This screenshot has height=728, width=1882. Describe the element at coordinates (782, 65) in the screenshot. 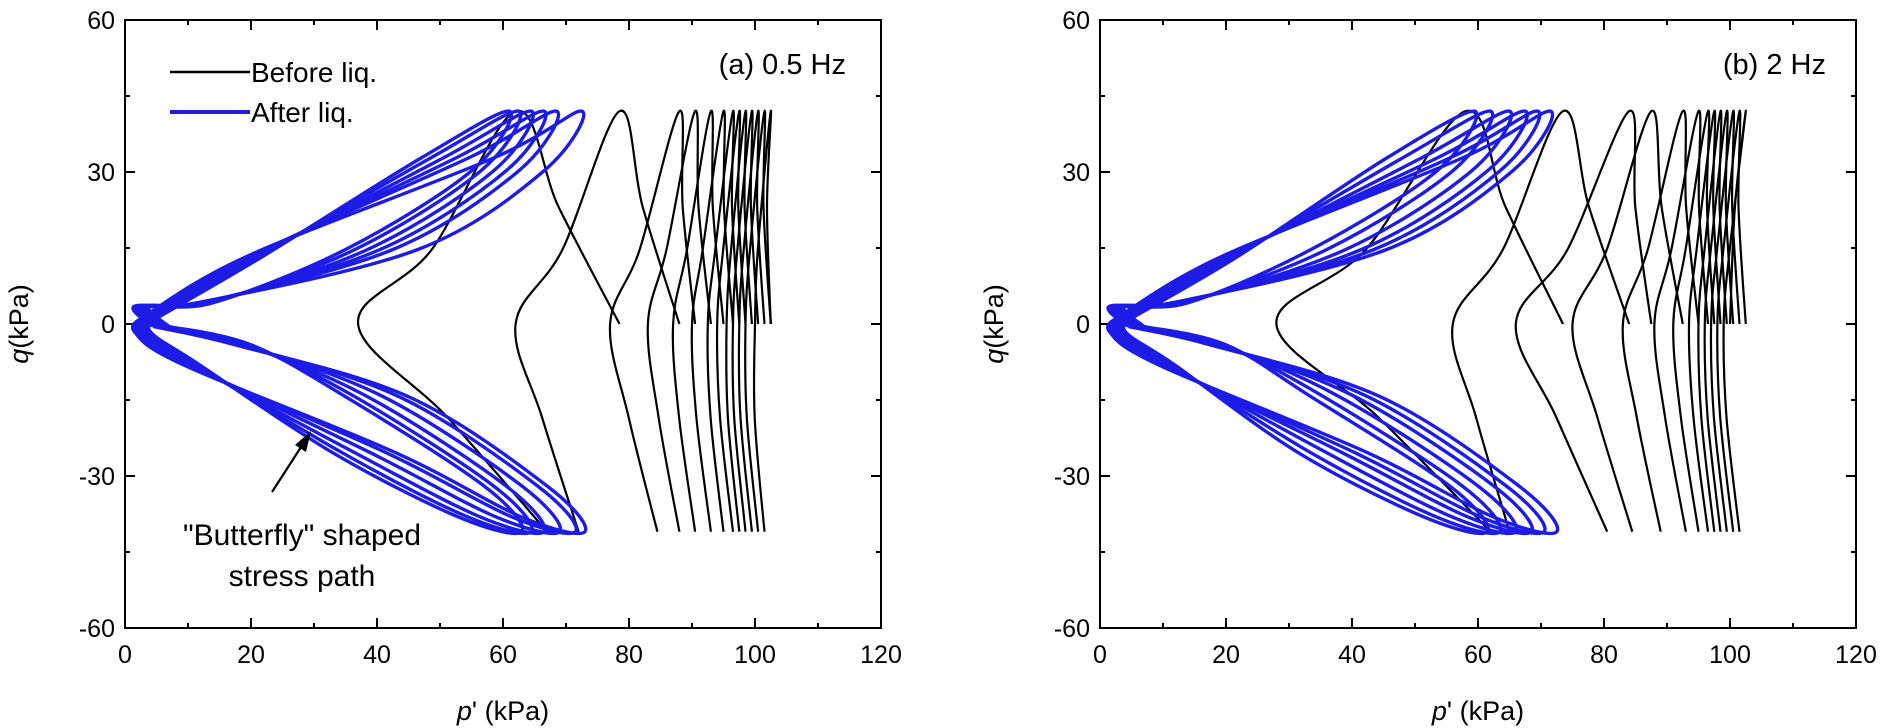

I see `panel-label: (a) 0.5 Hz` at that location.